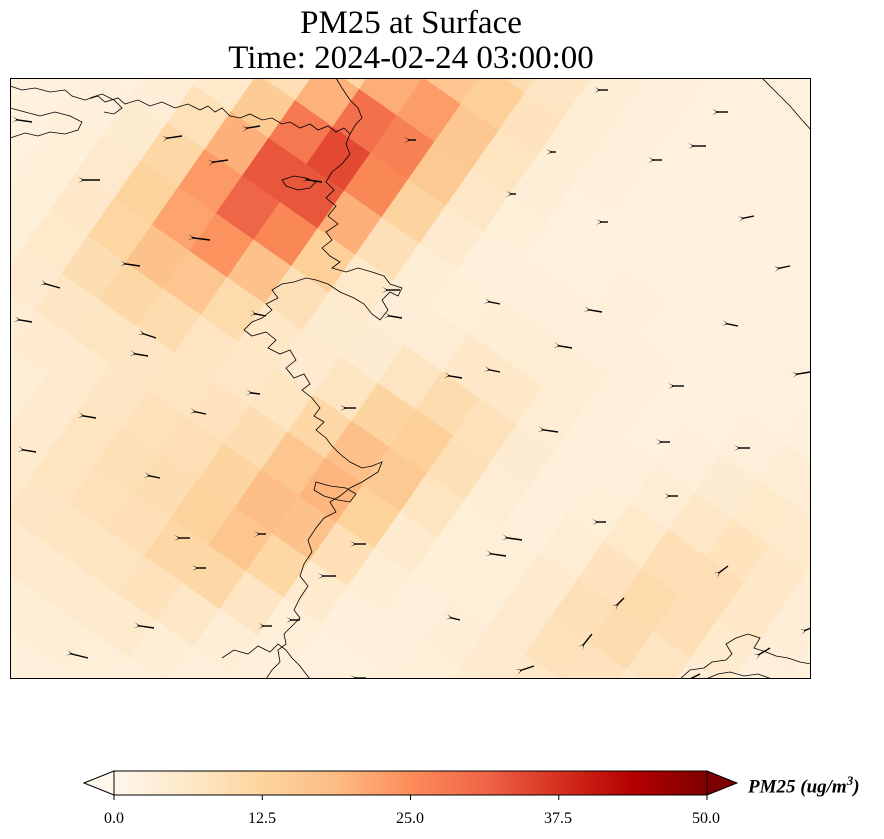  Describe the element at coordinates (186, 106) in the screenshot. I see `coastline-north` at that location.